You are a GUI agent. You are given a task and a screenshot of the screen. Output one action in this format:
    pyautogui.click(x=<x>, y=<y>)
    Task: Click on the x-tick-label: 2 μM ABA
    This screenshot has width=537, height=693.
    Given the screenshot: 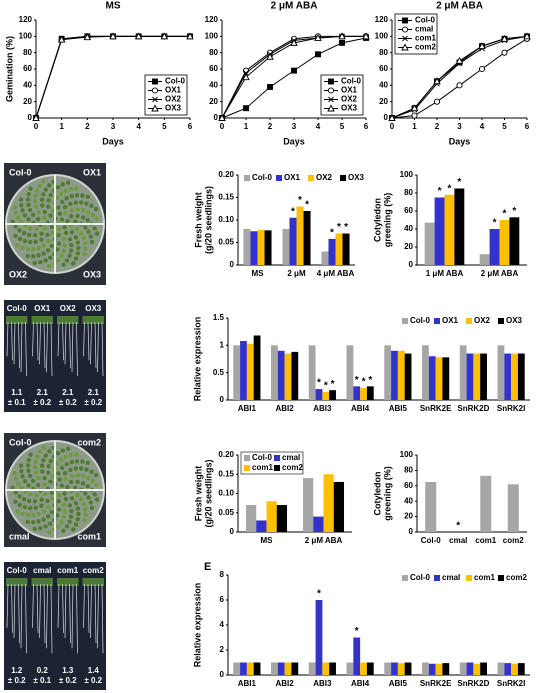 What is the action you would take?
    pyautogui.click(x=324, y=540)
    